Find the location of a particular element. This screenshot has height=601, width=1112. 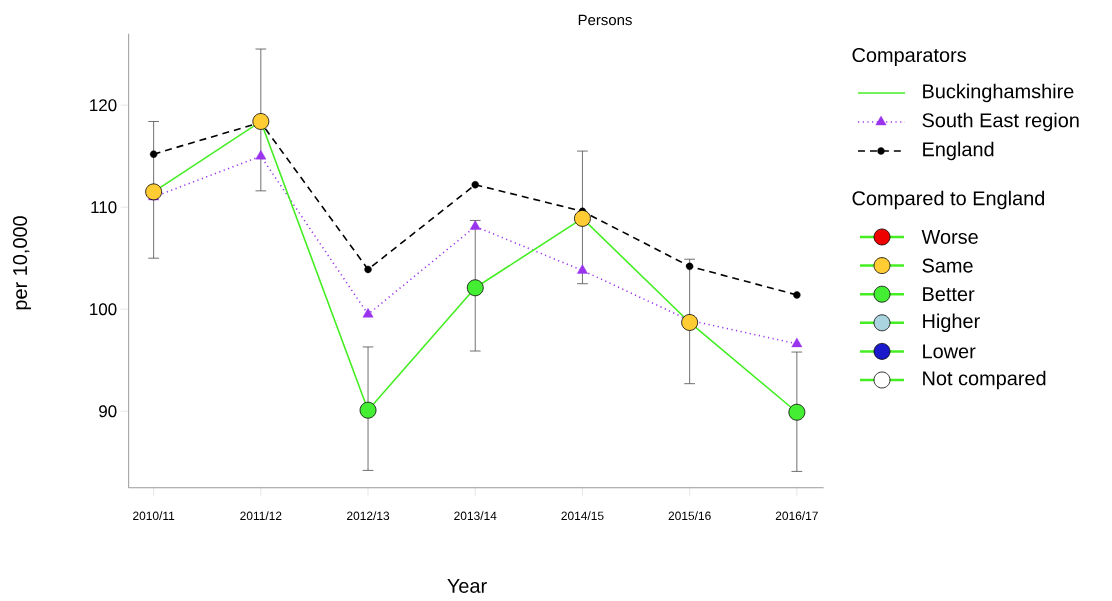

legend-label: Buckinghamshire is located at coordinates (998, 93).